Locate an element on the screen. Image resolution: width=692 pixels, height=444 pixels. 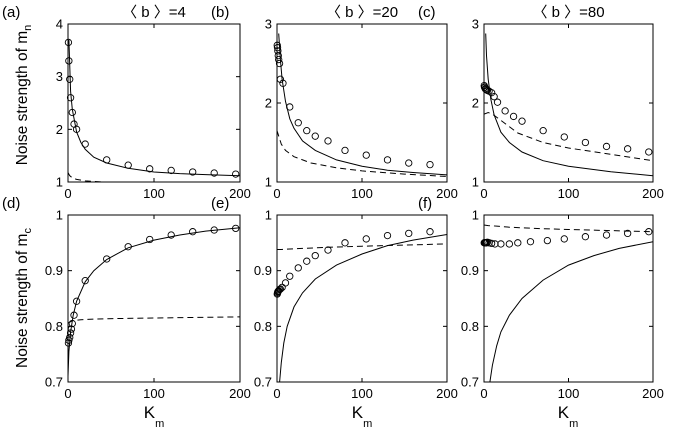
y-tick-label: 0.8 is located at coordinates (263, 326).